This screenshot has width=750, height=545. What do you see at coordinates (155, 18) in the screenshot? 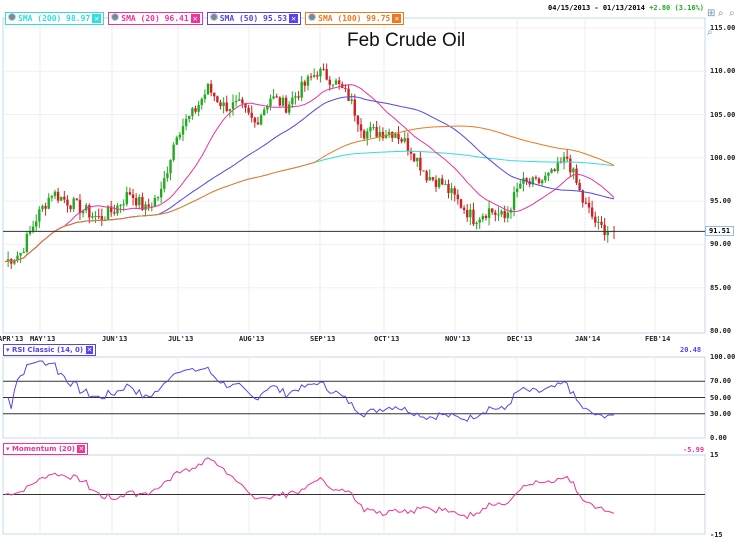
I see `legend-item: SMA (20) 96.41 ✕` at bounding box center [155, 18].